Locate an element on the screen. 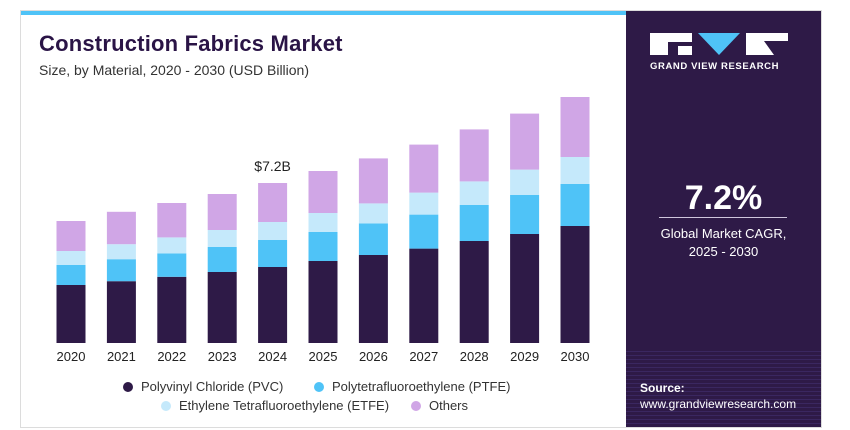 The height and width of the screenshot is (430, 850). bar-segment-2030-s2 is located at coordinates (575, 170).